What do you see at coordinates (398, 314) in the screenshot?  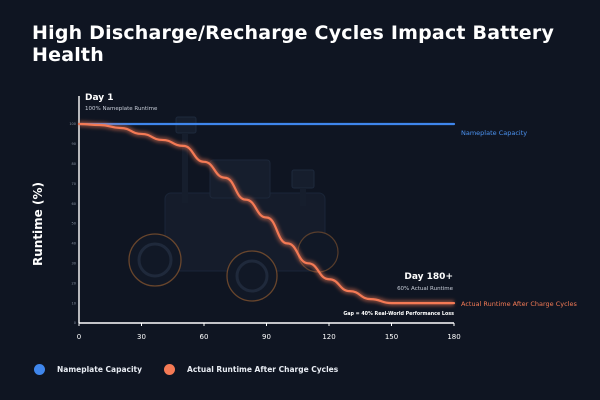 I see `gap-note: Gap = 40% Real-World Performance Loss` at bounding box center [398, 314].